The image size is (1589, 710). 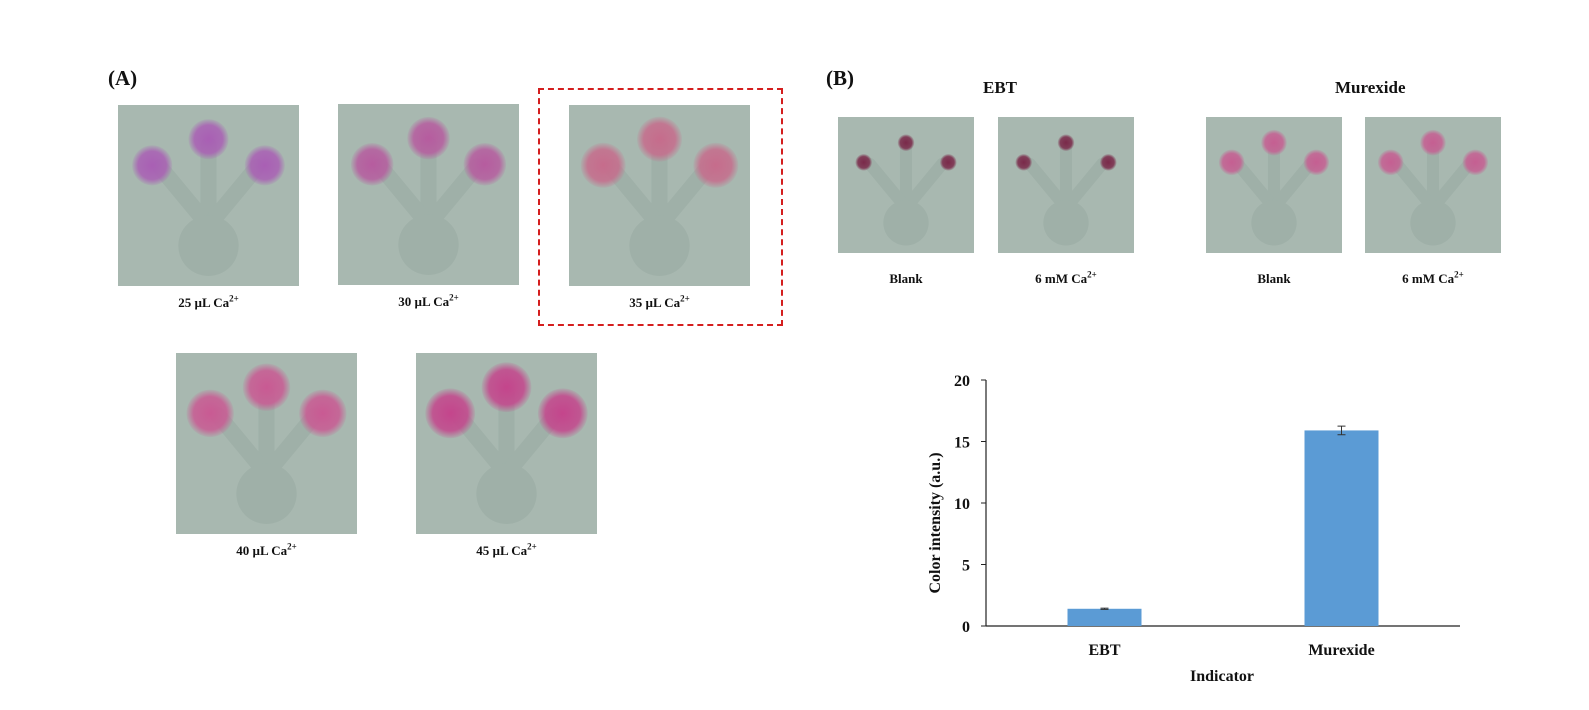 I want to click on panel-b-ebt-caption-1-text: Blank, so click(x=906, y=278).